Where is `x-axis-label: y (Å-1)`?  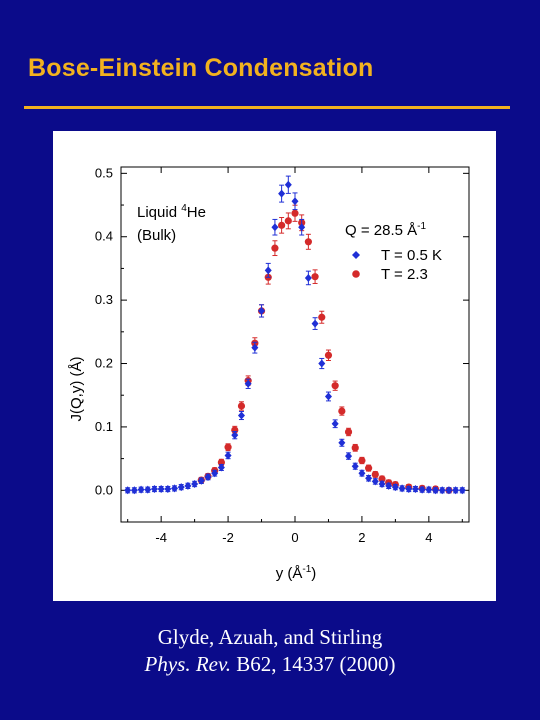 x-axis-label: y (Å-1) is located at coordinates (296, 573).